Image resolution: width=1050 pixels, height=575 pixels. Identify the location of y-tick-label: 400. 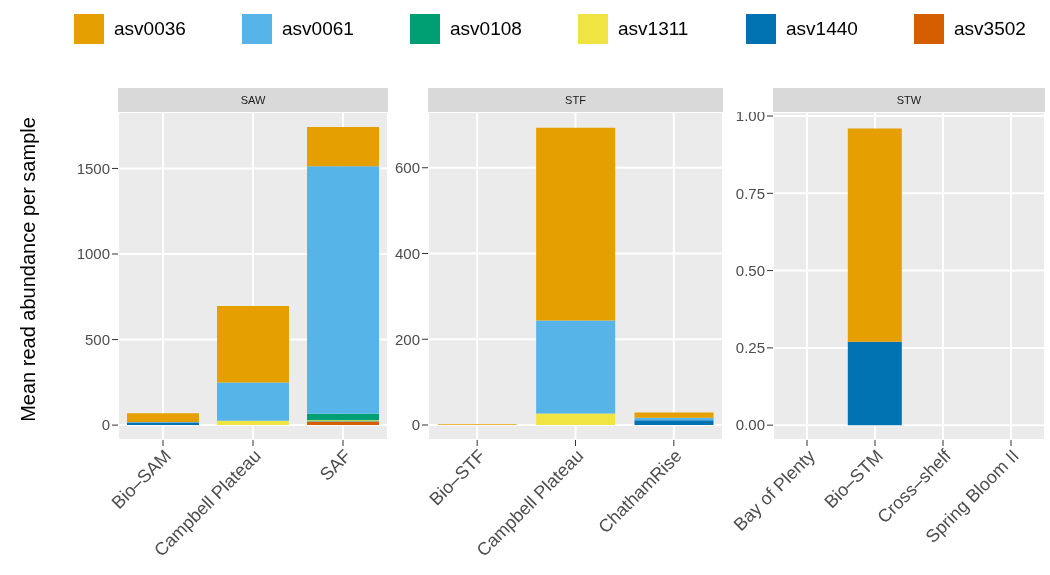
(407, 253).